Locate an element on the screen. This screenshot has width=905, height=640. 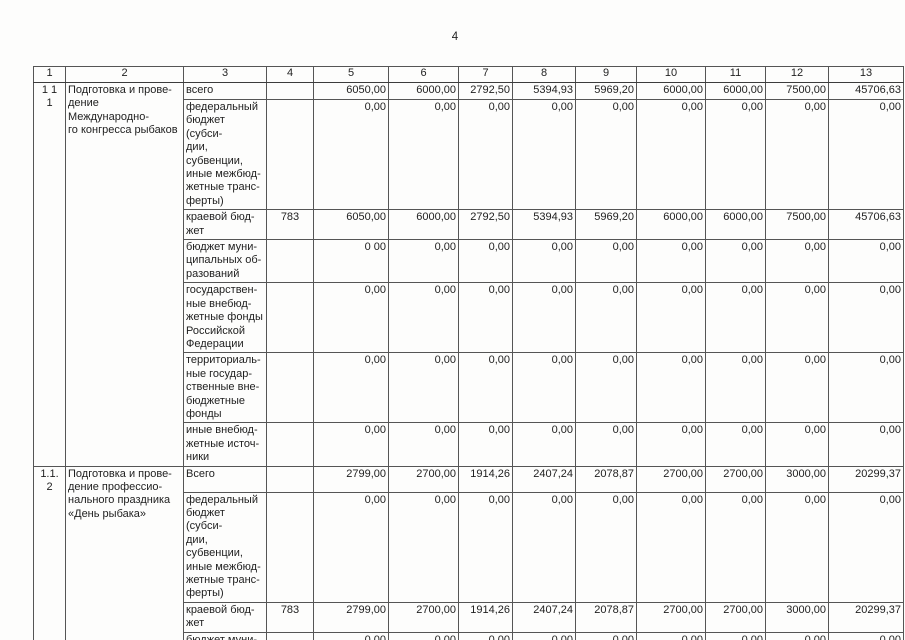
column-header: 5 is located at coordinates (351, 74).